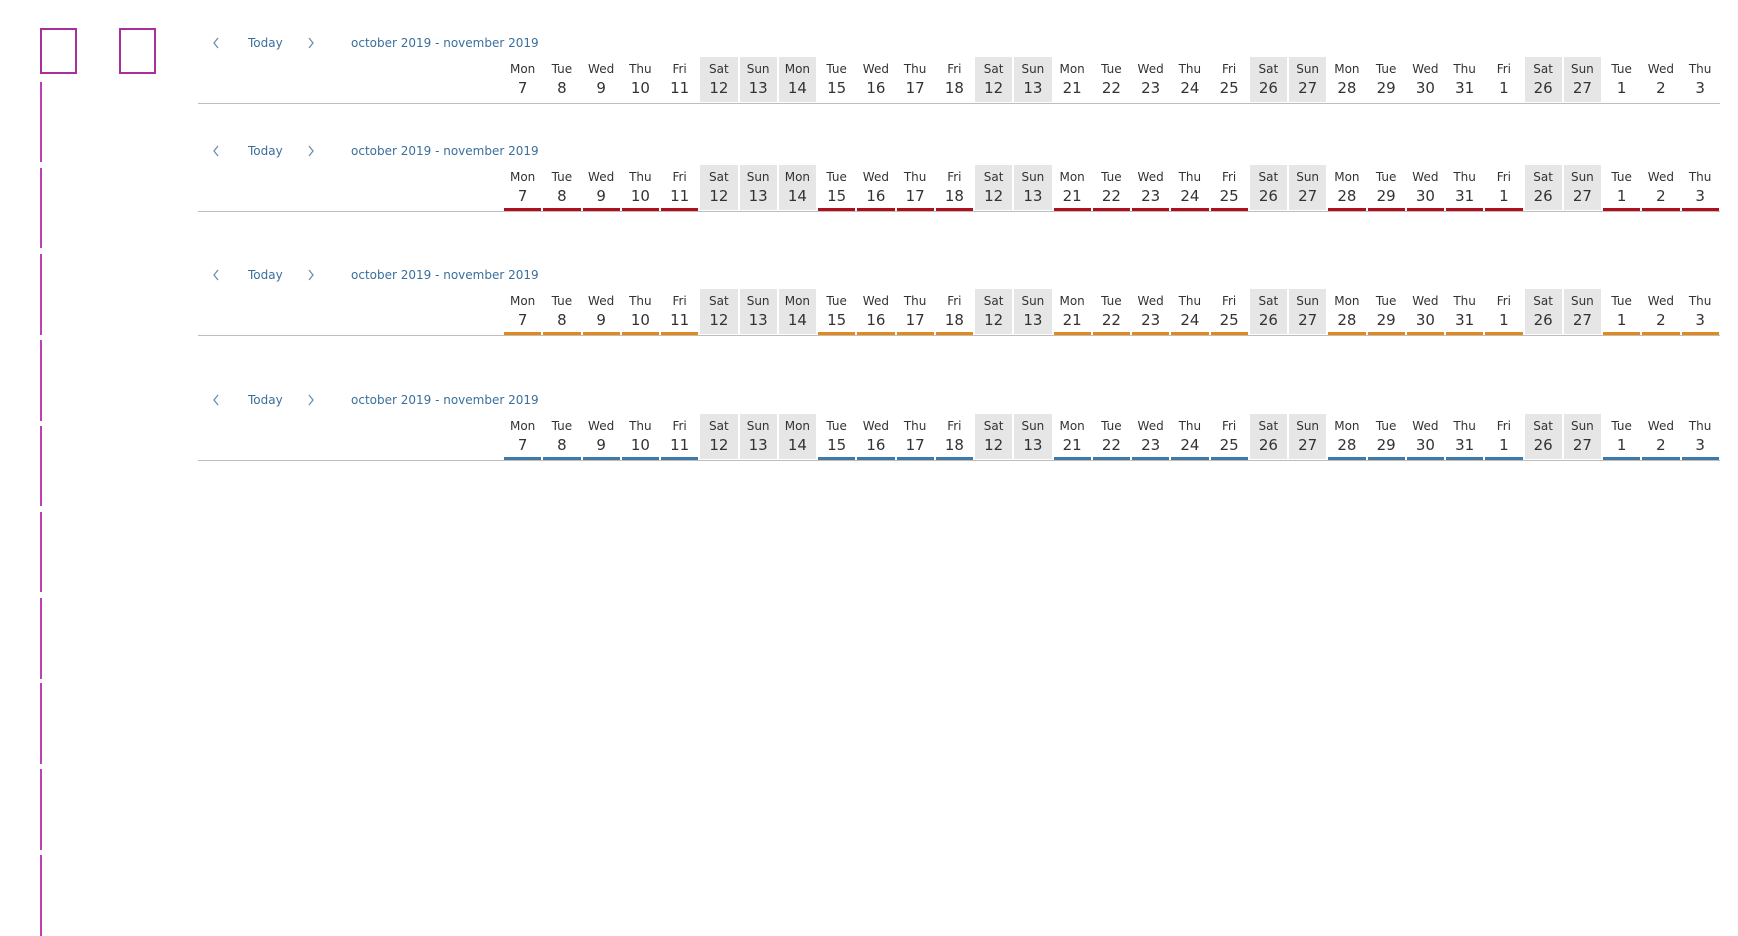  What do you see at coordinates (954, 88) in the screenshot?
I see `day-date: 18` at bounding box center [954, 88].